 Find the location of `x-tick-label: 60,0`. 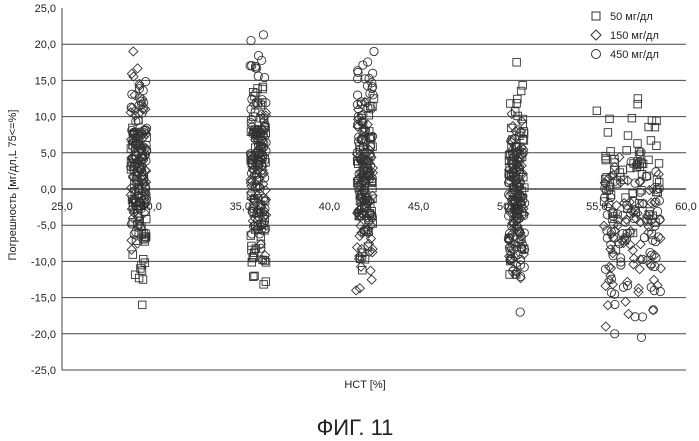

x-tick-label: 60,0 is located at coordinates (685, 207).